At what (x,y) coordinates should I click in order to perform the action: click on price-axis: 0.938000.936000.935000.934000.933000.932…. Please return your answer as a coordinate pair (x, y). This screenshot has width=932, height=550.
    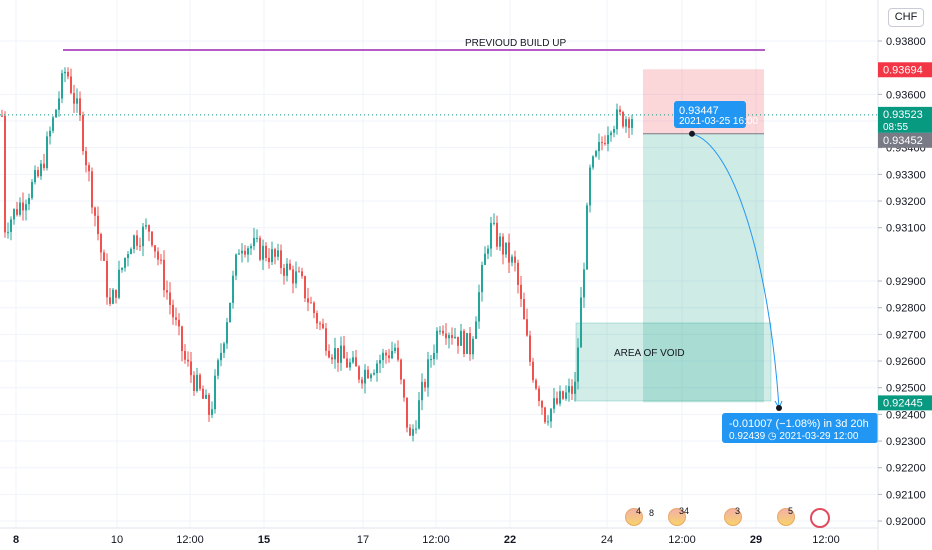
    Looking at the image, I should click on (904, 275).